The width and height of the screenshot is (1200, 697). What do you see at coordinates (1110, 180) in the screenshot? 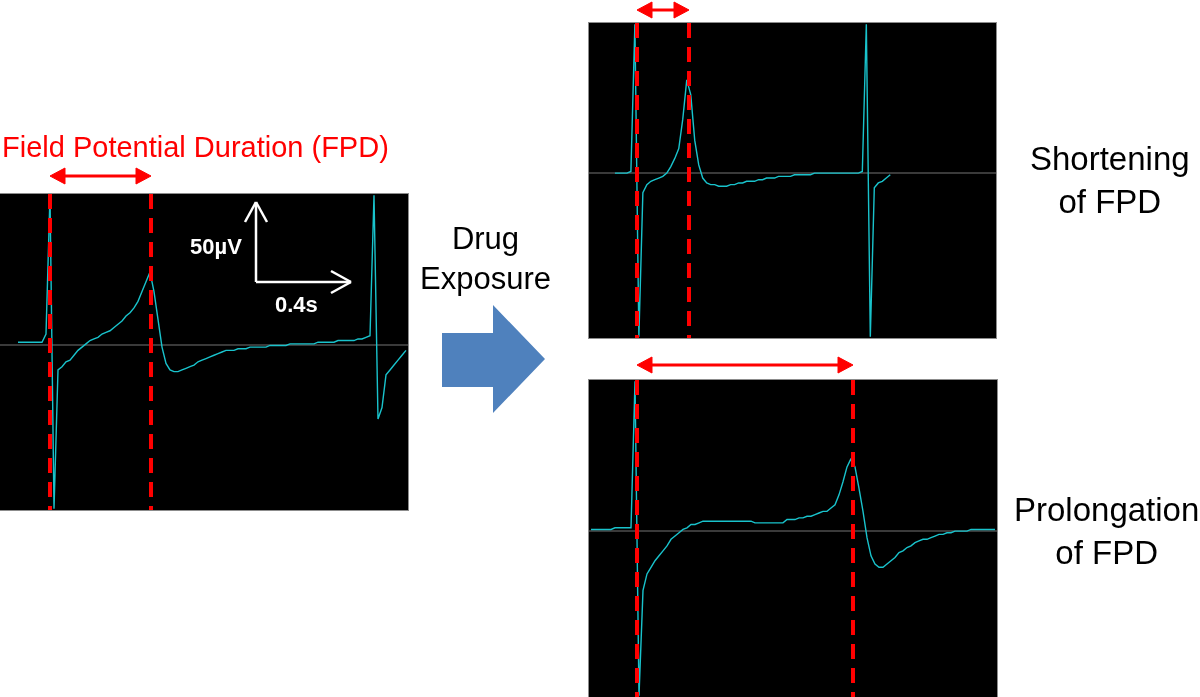
I see `text: Shortening of FPD` at bounding box center [1110, 180].